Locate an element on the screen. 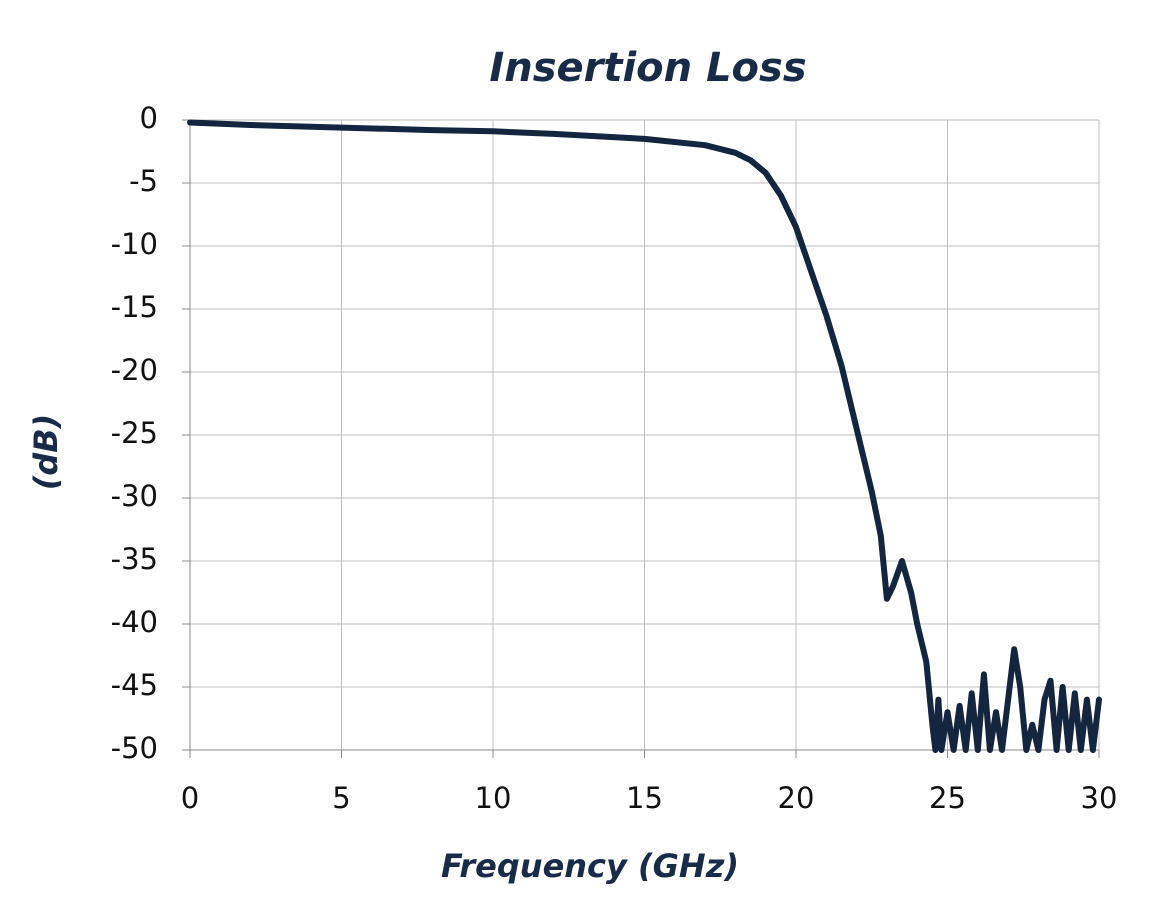  x-tick-label: 15 is located at coordinates (644, 798).